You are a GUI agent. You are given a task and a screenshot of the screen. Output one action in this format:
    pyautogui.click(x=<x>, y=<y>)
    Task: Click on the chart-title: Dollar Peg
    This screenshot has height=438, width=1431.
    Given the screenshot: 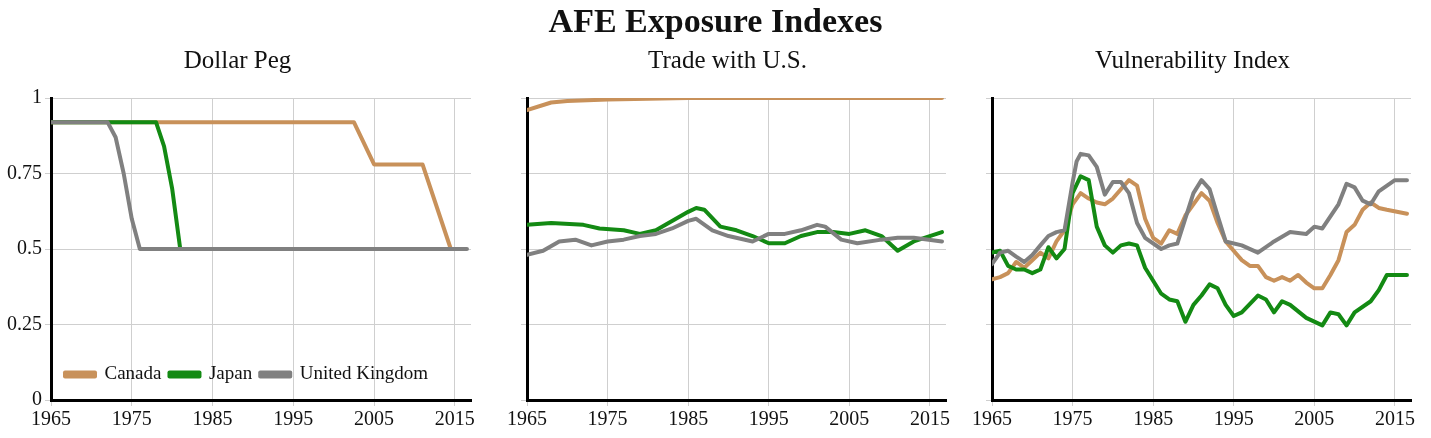 What is the action you would take?
    pyautogui.click(x=237, y=59)
    